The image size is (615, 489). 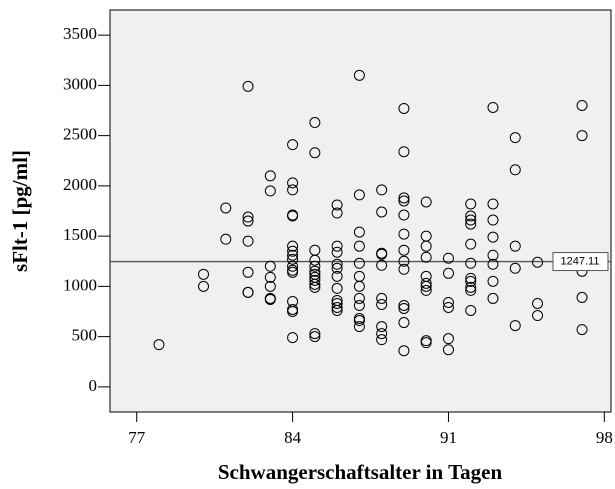 I want to click on reference-label-box, so click(x=580, y=262).